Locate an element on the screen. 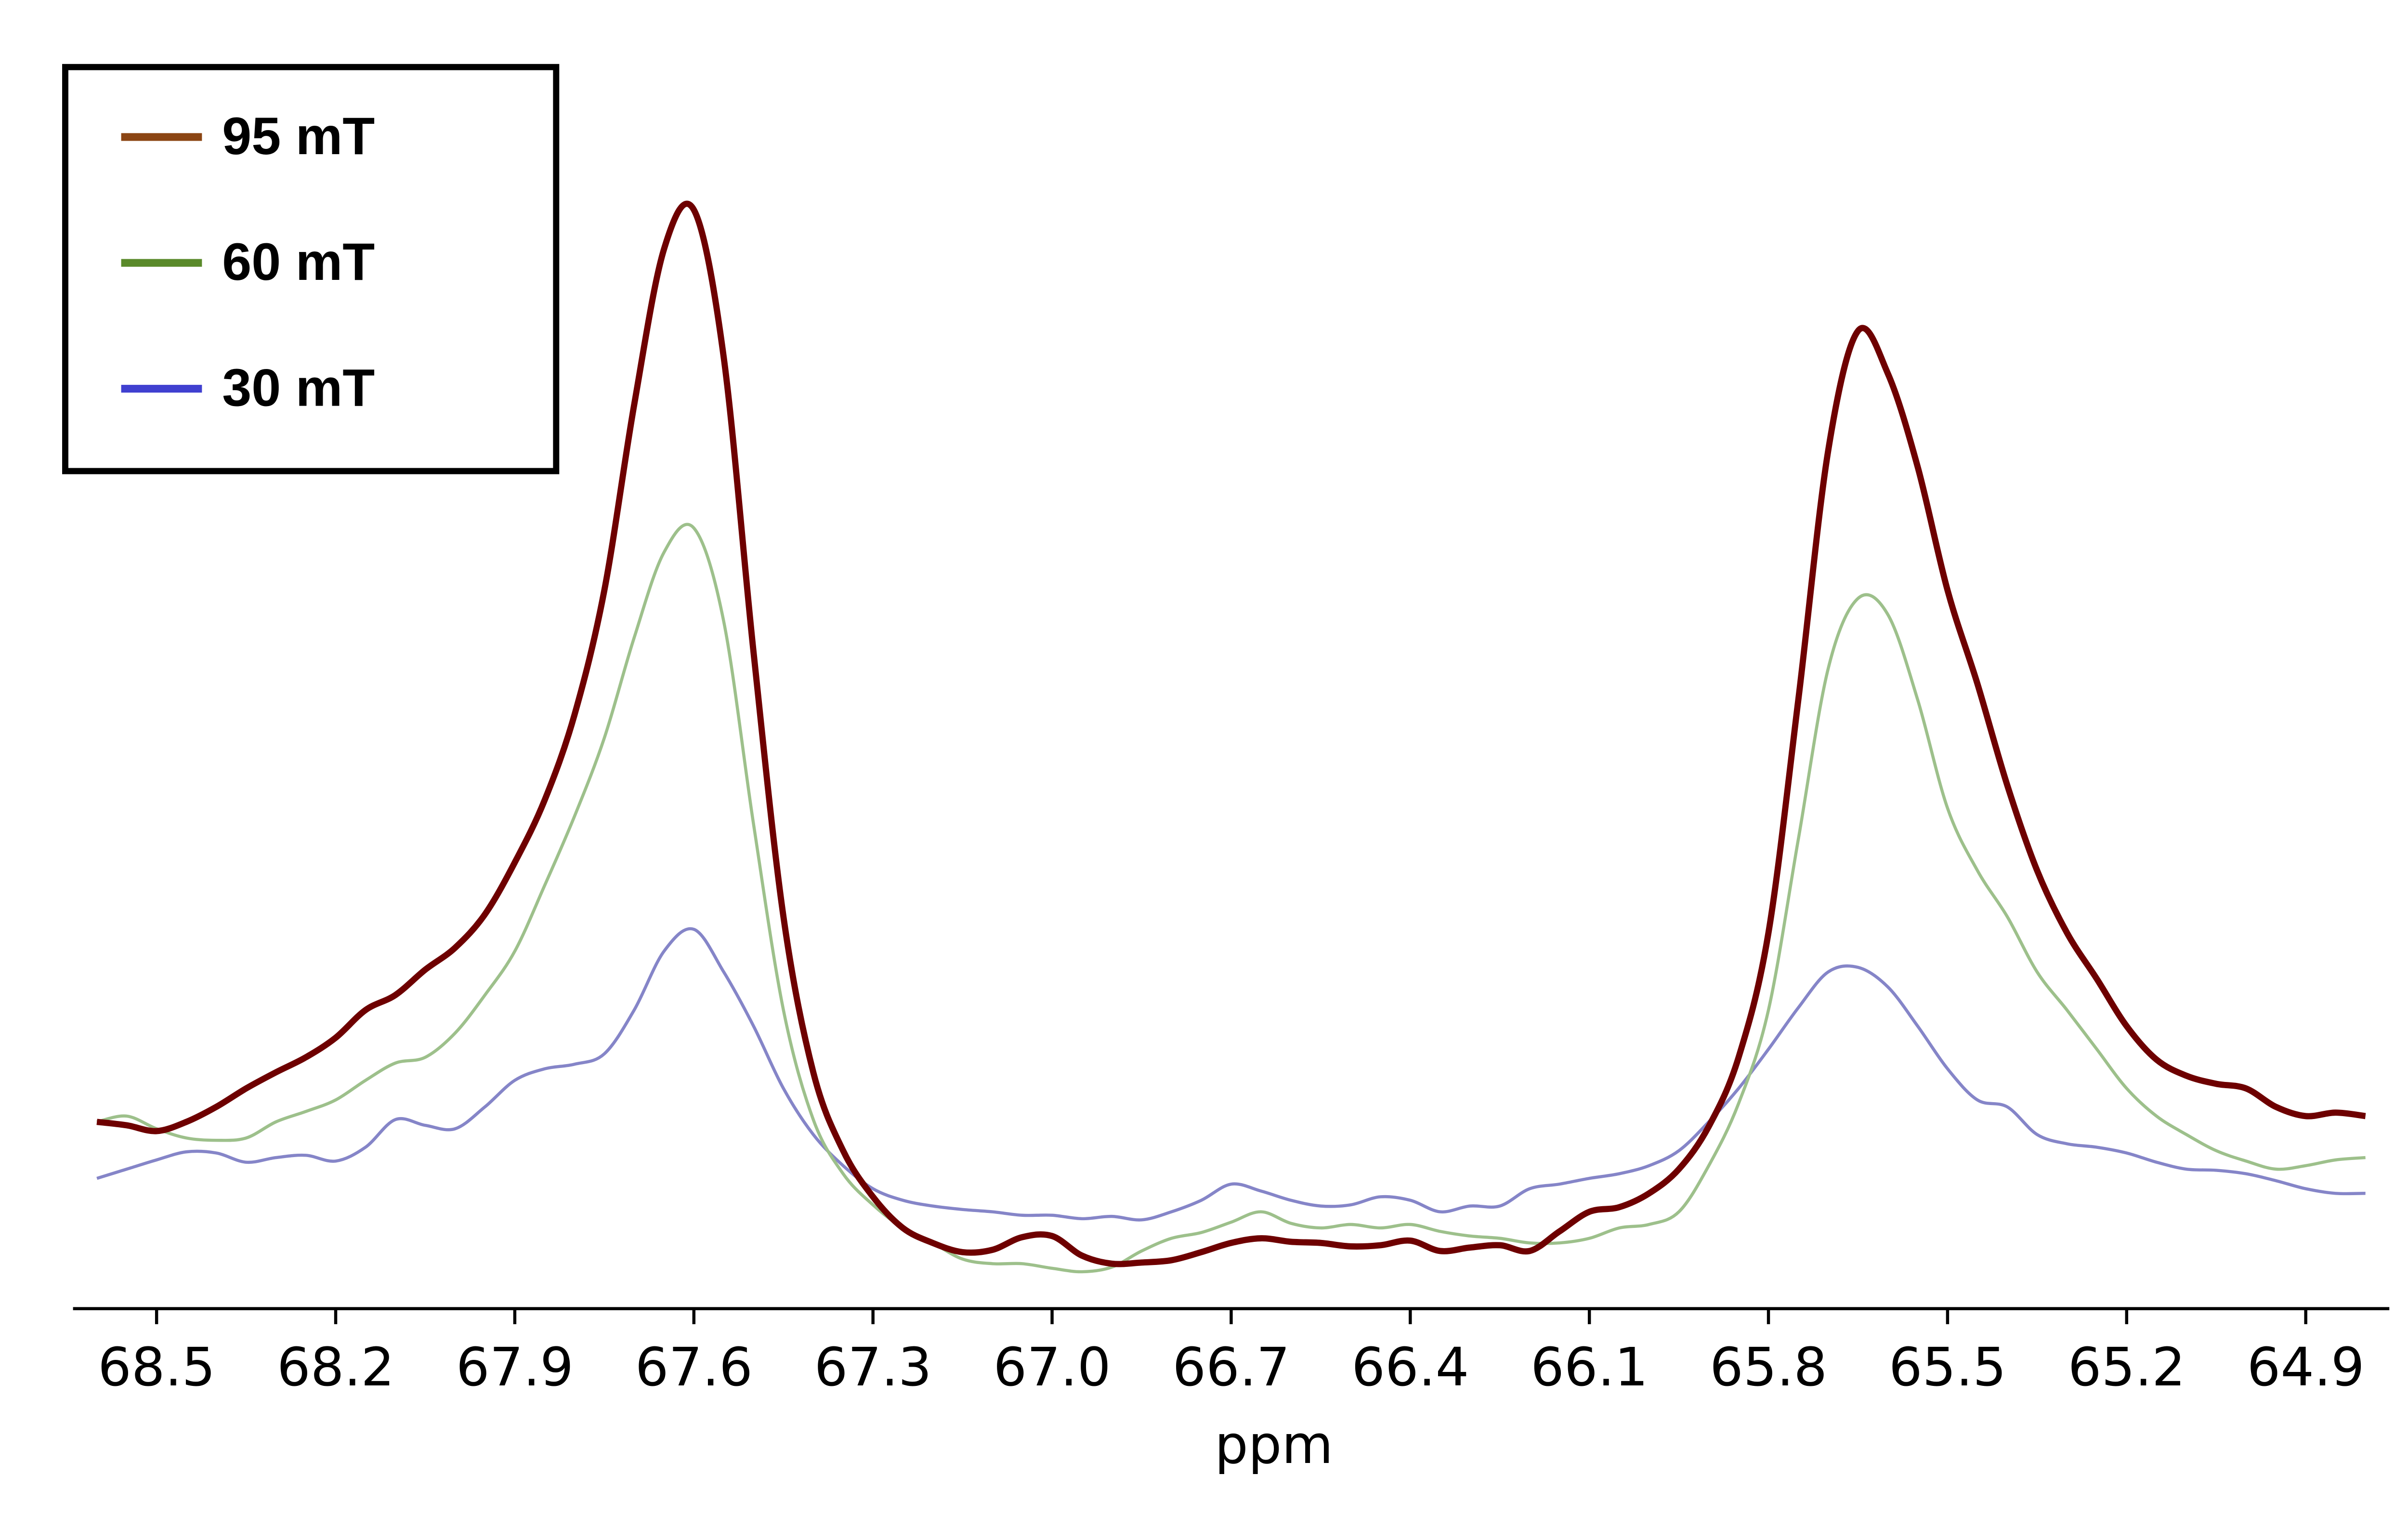  x-tick-label: 68.2 is located at coordinates (335, 1367).